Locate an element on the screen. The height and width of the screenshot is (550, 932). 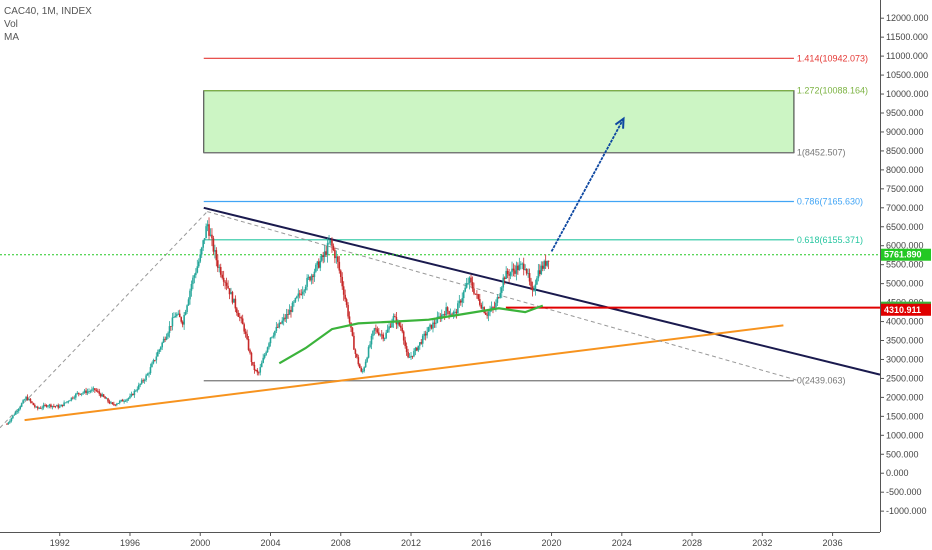
volume-study-label: Vol is located at coordinates (11, 24).